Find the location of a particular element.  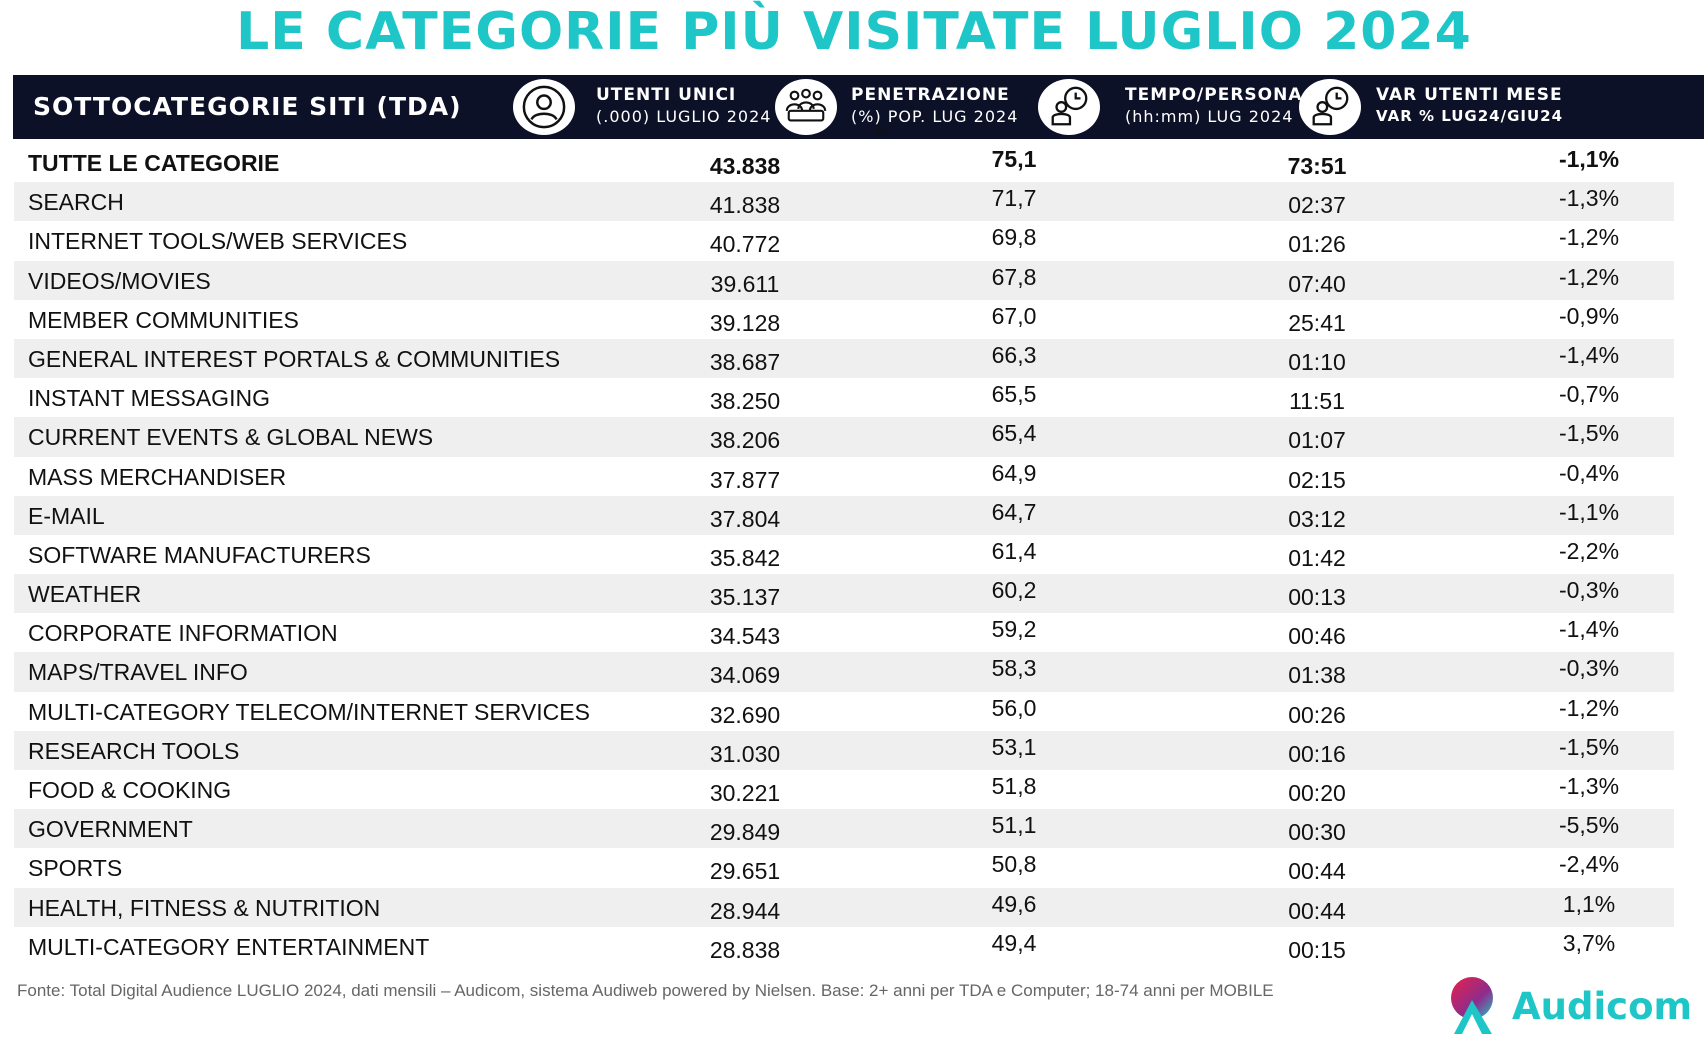

header-category: SOTTOCATEGORIE SITI (TDA) is located at coordinates (247, 106).